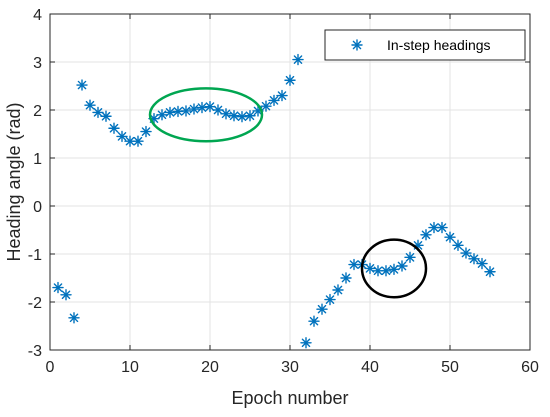 This screenshot has width=550, height=417. Describe the element at coordinates (450, 367) in the screenshot. I see `x-tick-label: 50` at that location.